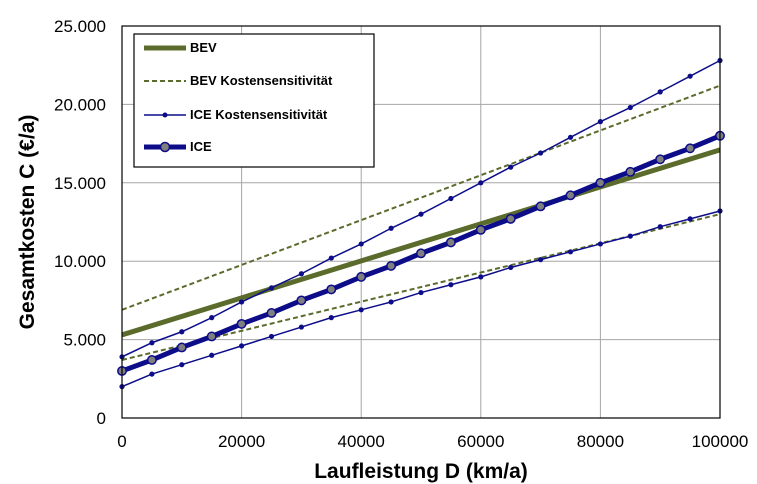 This screenshot has height=484, width=757. What do you see at coordinates (84, 340) in the screenshot?
I see `y-tick-label: 5.000` at bounding box center [84, 340].